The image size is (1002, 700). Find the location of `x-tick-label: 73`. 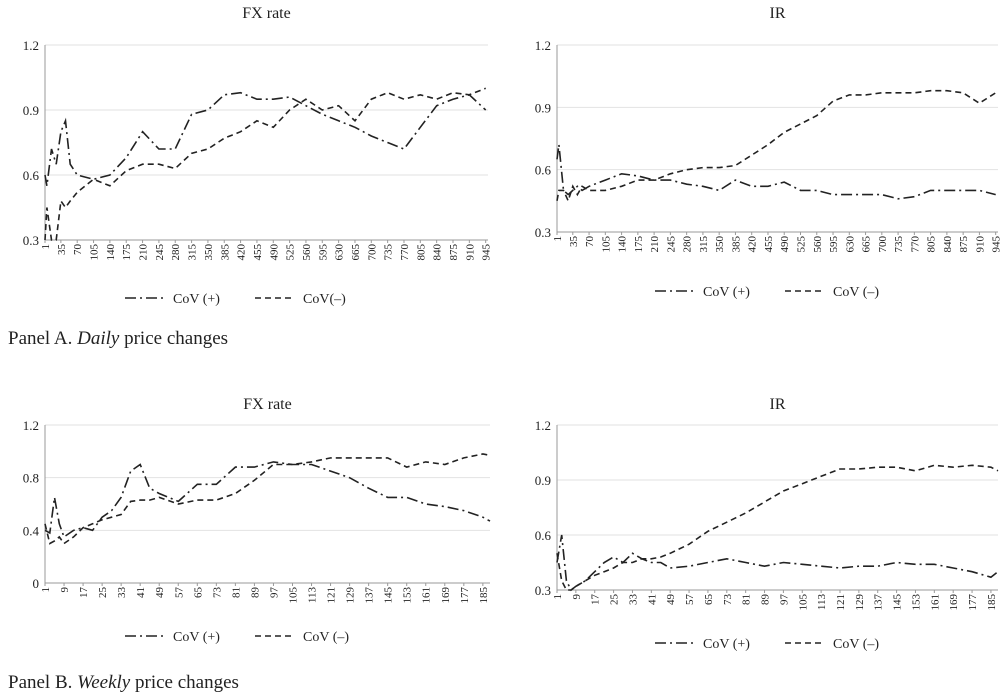

x-tick-label: 73 is located at coordinates (217, 593).